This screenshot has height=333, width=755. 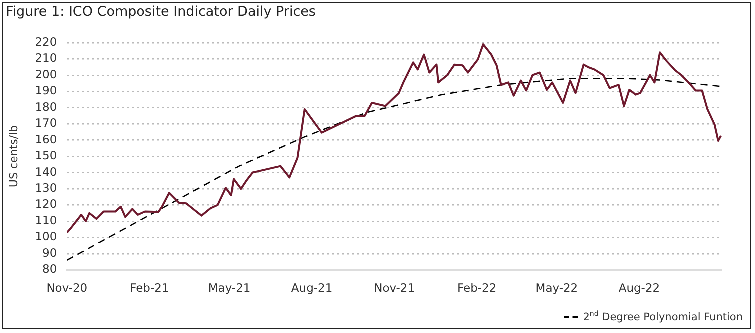 I want to click on y-tick-label: 100, so click(x=46, y=237).